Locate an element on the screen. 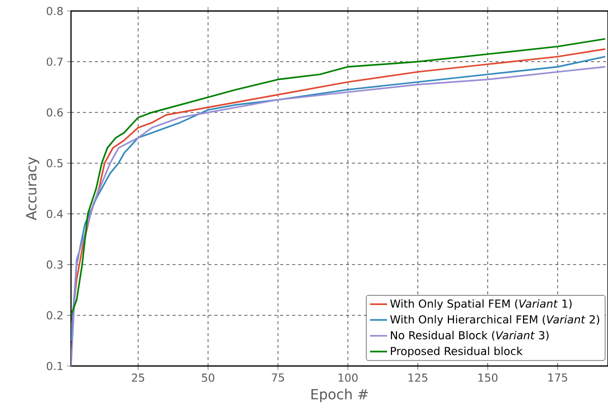 This screenshot has width=608, height=419. y-tick-label: 0.5 is located at coordinates (54, 163).